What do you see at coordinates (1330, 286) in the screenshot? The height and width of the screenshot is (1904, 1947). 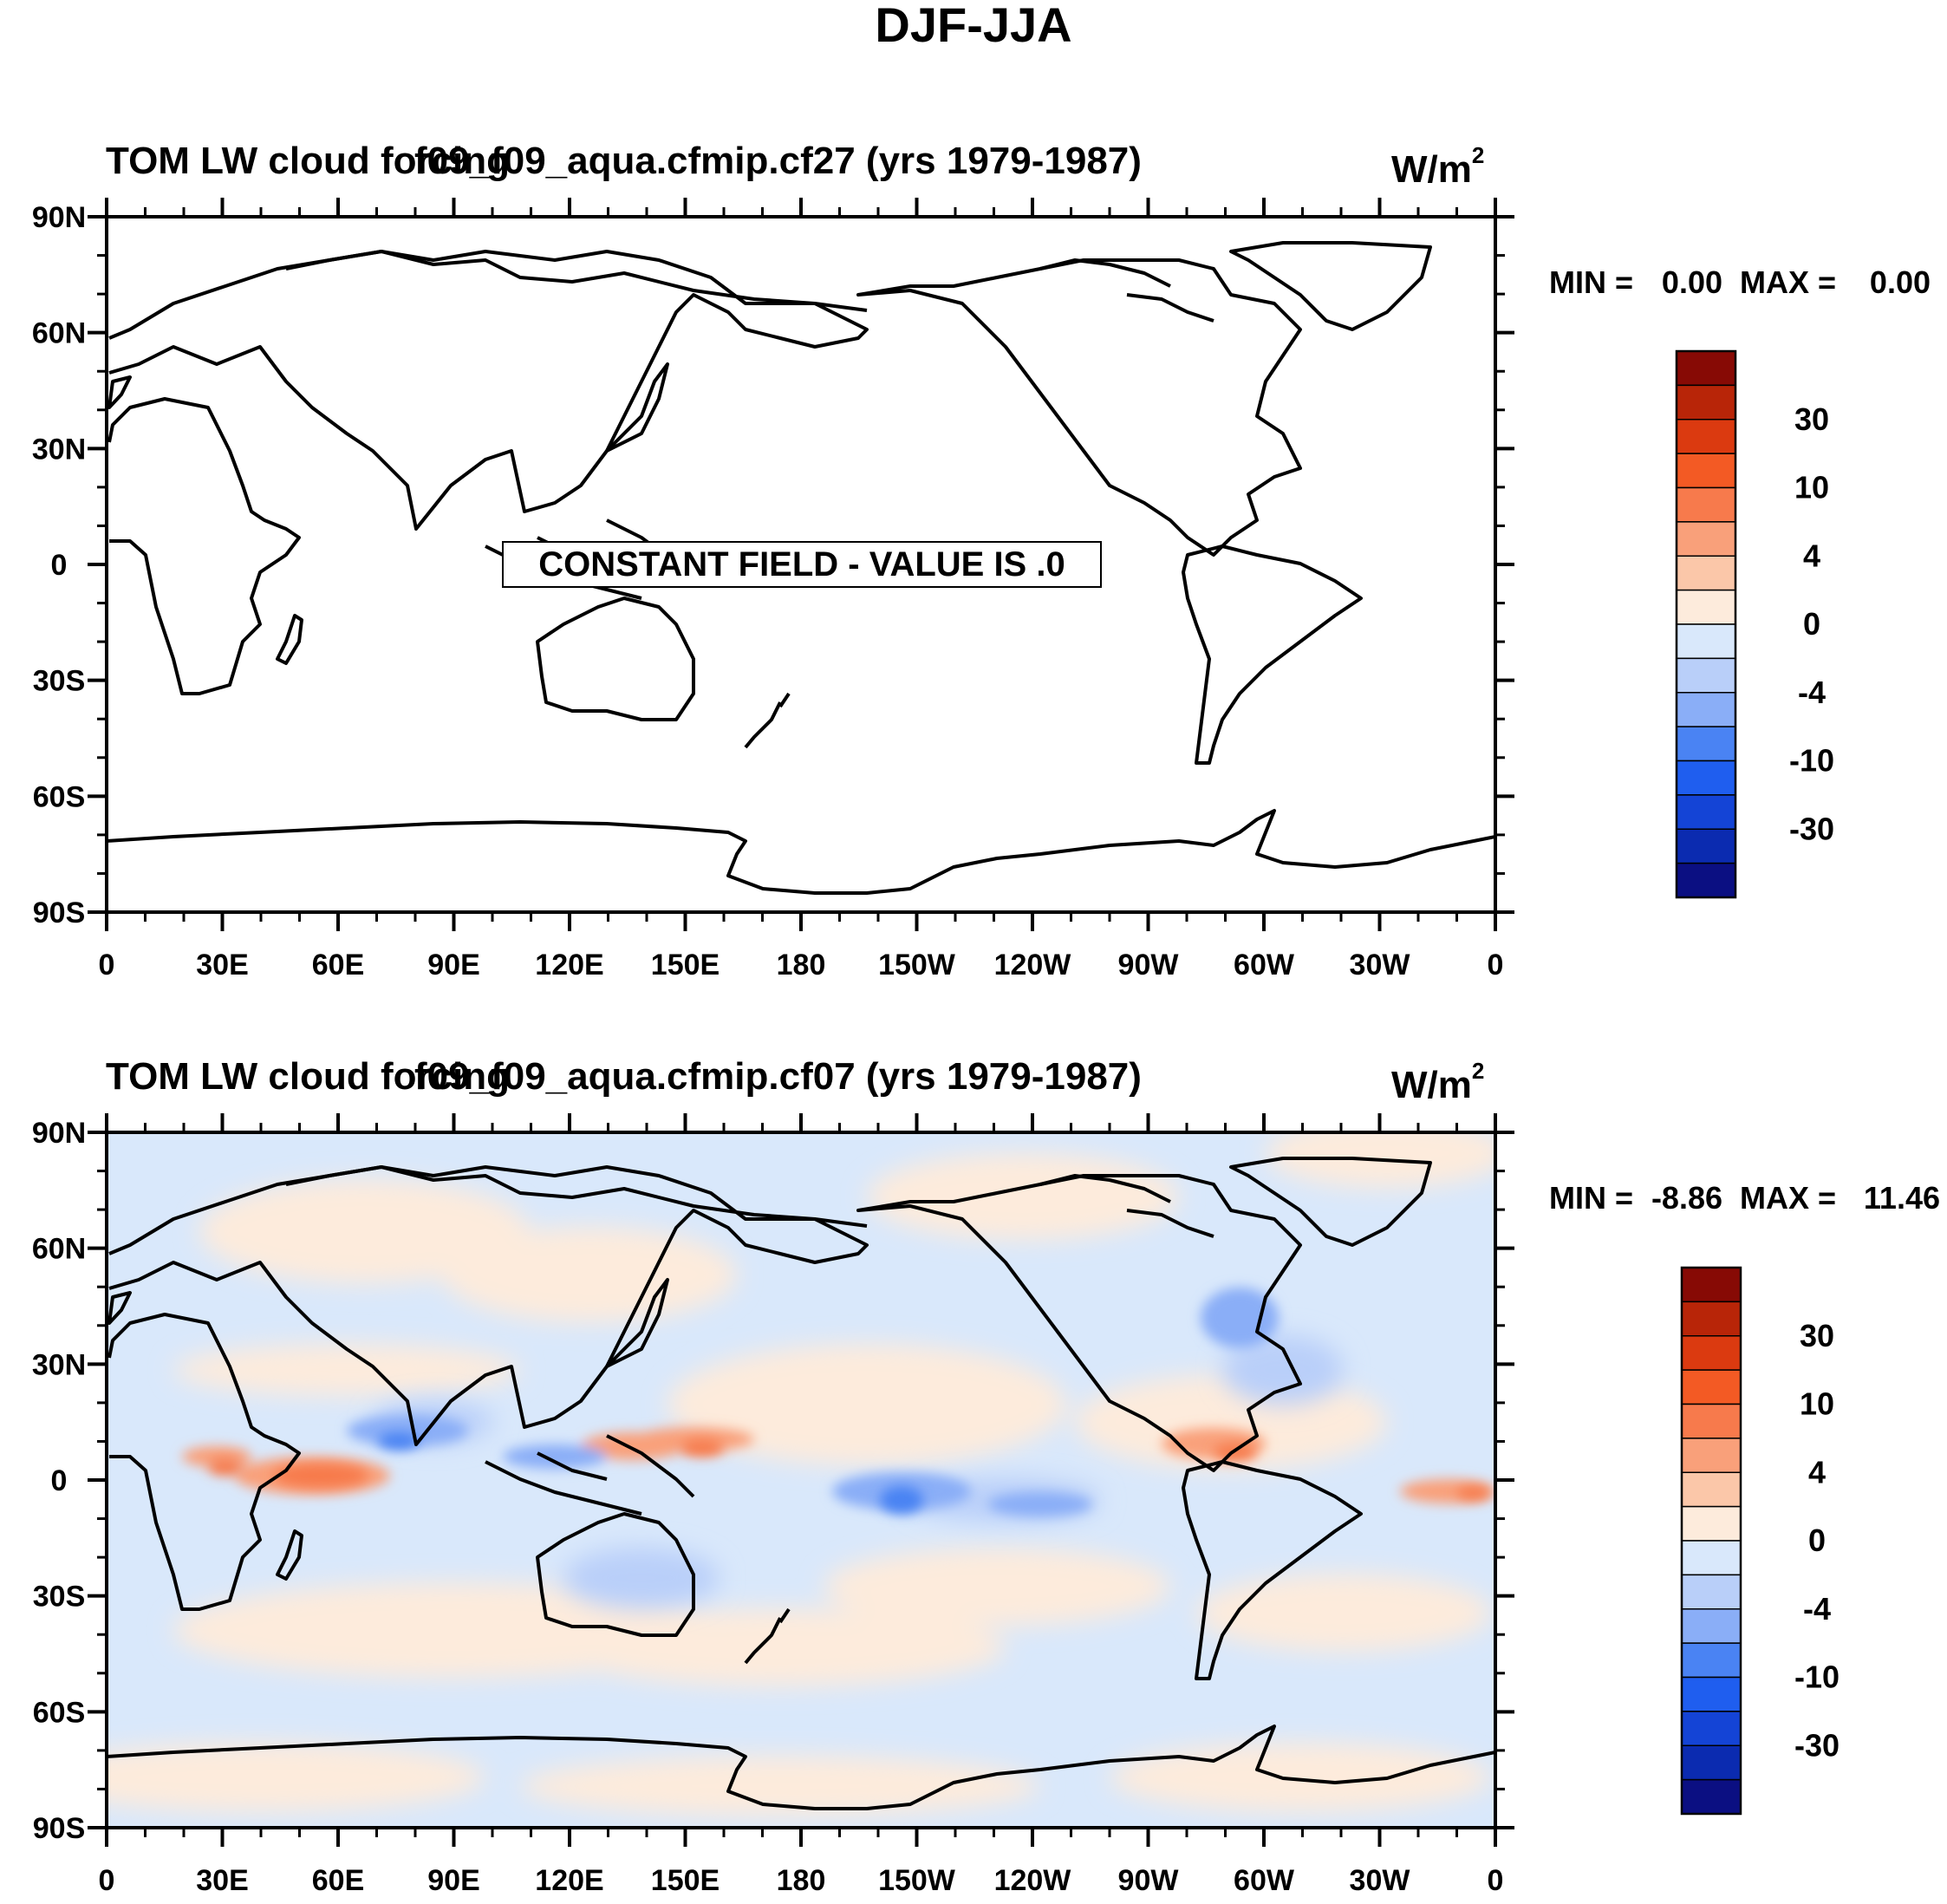 I see `panel-top-greenland-coast` at bounding box center [1330, 286].